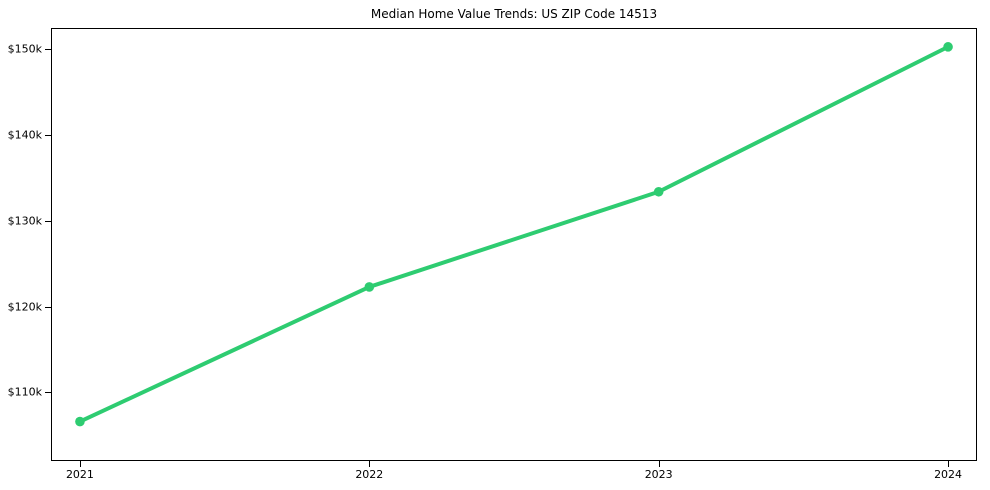 This screenshot has height=490, width=990. What do you see at coordinates (21, 245) in the screenshot?
I see `y-axis-tick-labels: $110k $120k $130k $140k $150k` at bounding box center [21, 245].